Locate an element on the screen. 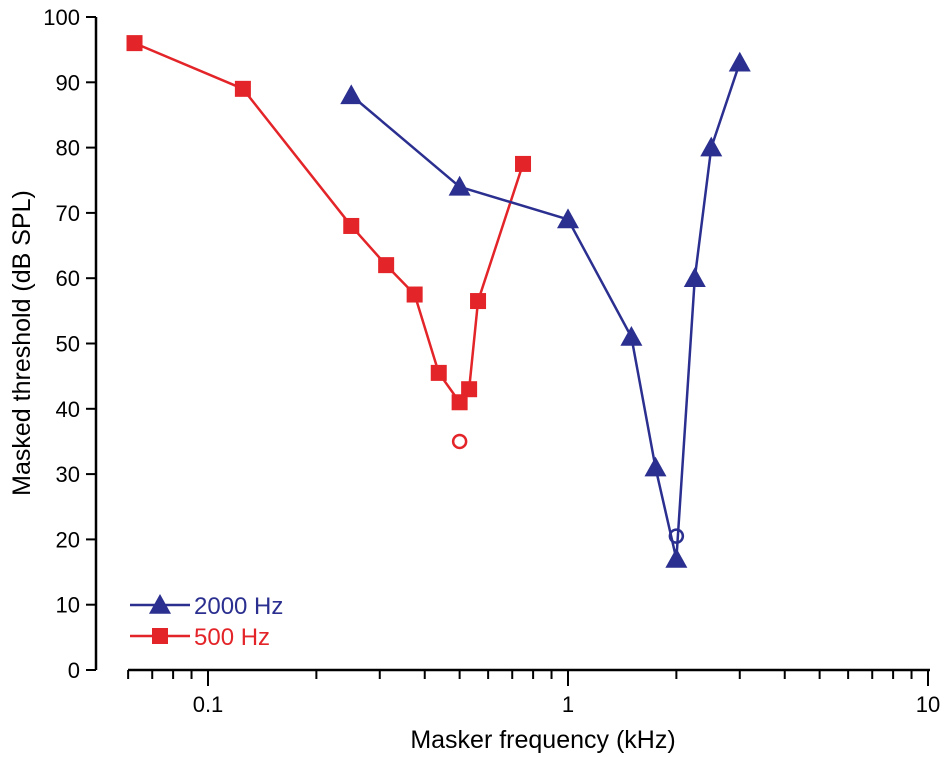  legend-item: 2000 Hz is located at coordinates (206, 606).